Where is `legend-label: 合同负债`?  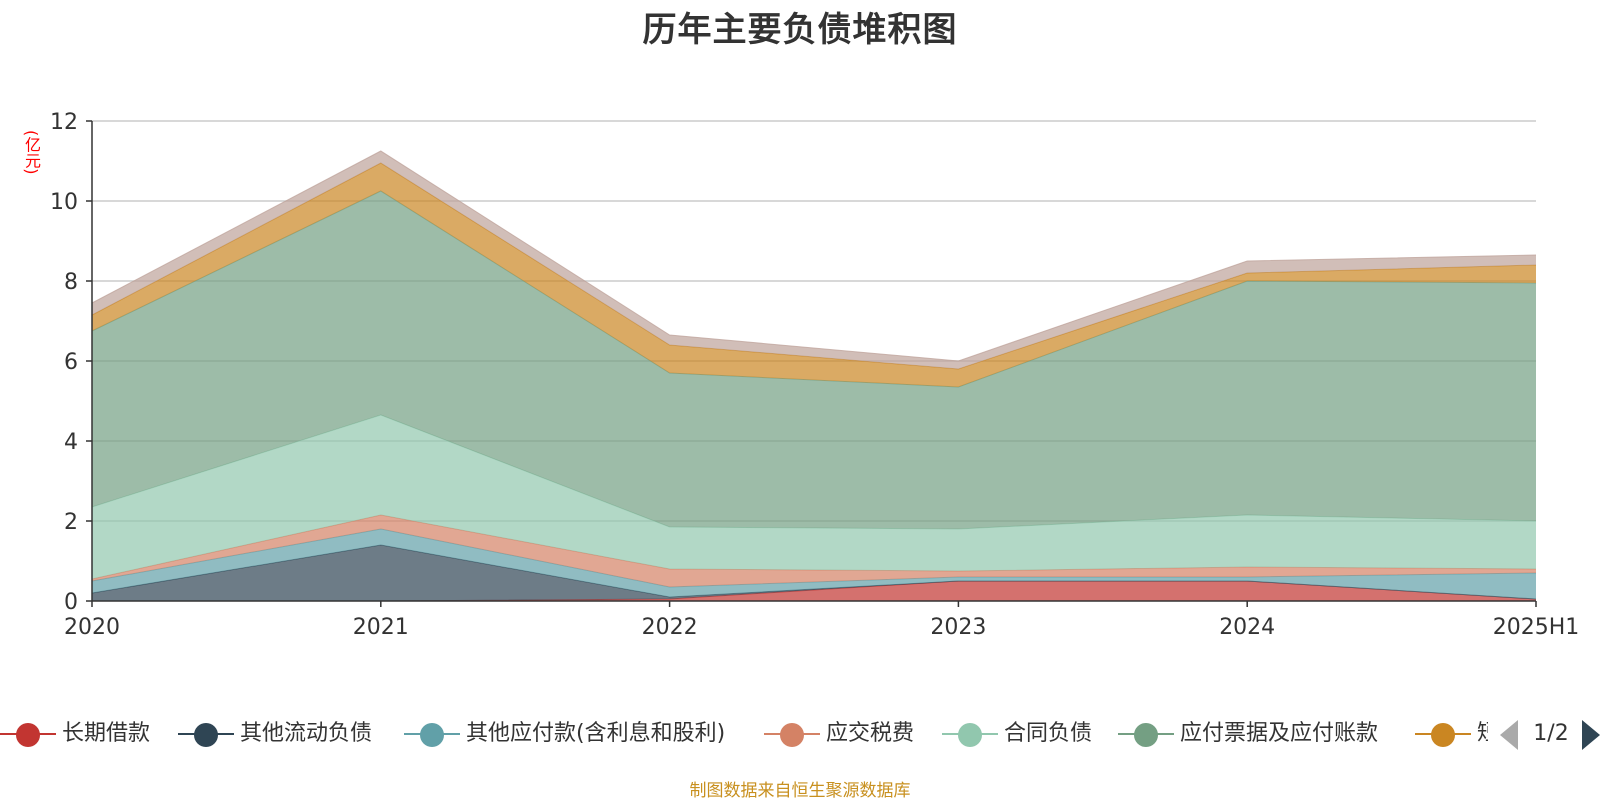
legend-label: 合同负债 is located at coordinates (1048, 733).